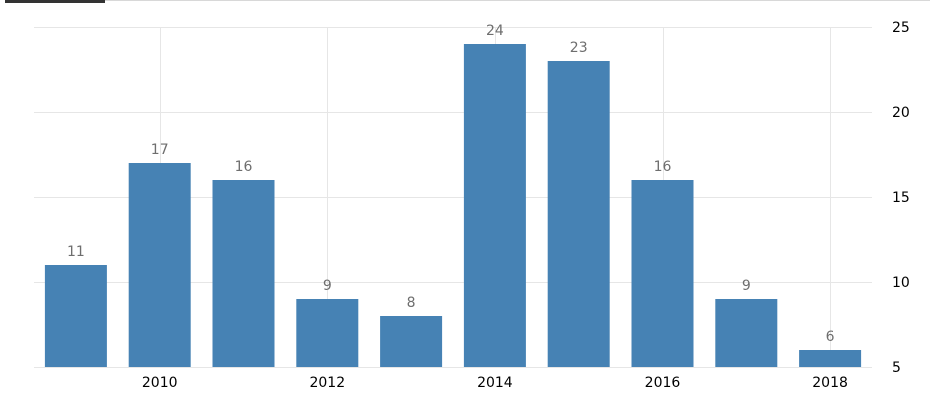 The height and width of the screenshot is (409, 930). What do you see at coordinates (495, 31) in the screenshot?
I see `bar-value-label: 24` at bounding box center [495, 31].